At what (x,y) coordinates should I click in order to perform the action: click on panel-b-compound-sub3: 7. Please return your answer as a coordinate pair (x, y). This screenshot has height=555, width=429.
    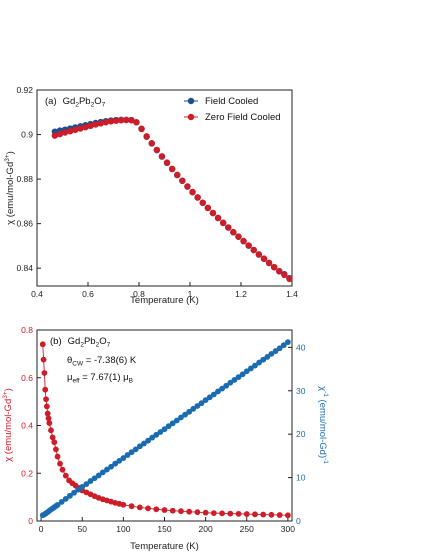
    Looking at the image, I should click on (109, 345).